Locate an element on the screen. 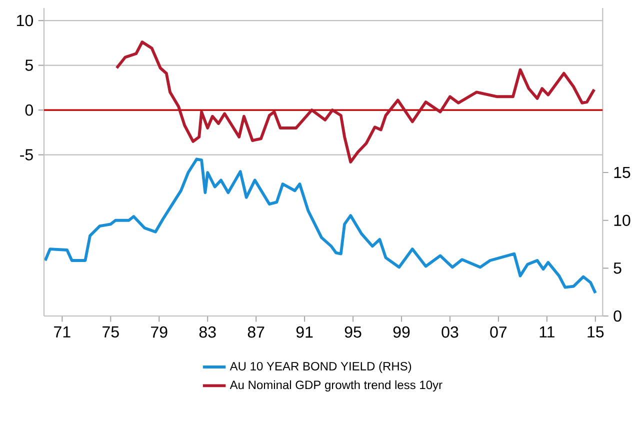 The image size is (642, 421). x-tick-label: 15 is located at coordinates (596, 332).